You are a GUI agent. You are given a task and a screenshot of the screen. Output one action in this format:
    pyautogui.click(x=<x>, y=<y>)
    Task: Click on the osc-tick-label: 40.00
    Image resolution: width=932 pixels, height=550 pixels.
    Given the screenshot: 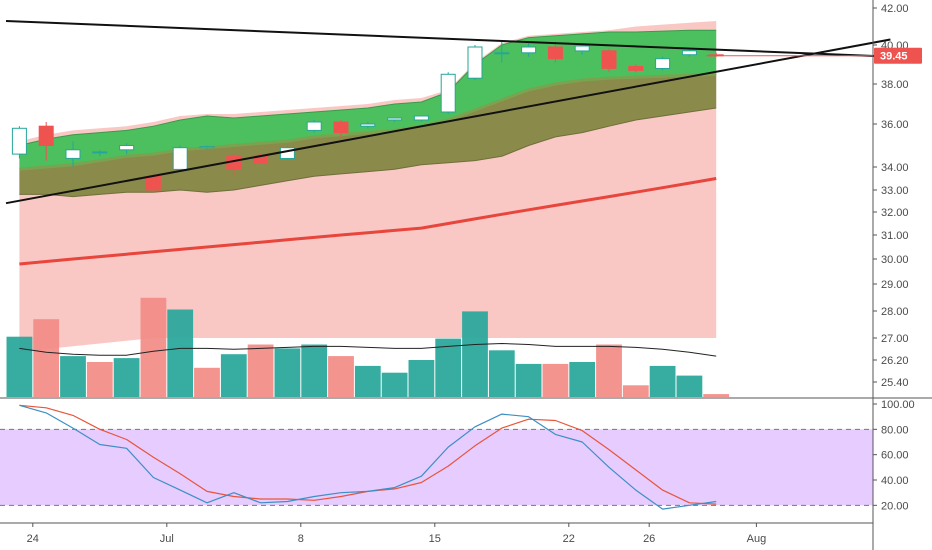 What is the action you would take?
    pyautogui.click(x=895, y=481)
    